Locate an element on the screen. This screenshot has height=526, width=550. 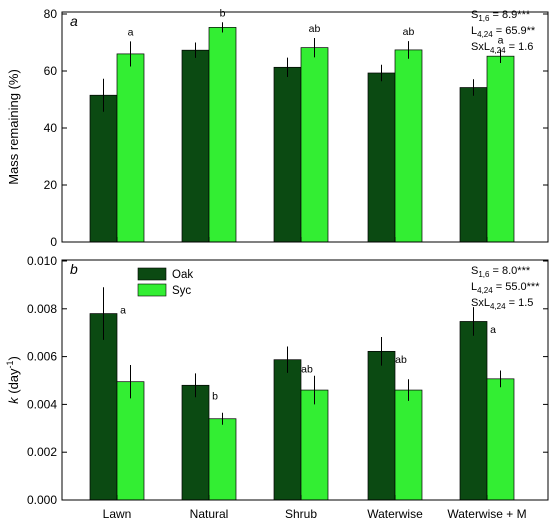
y-tick-label: 40 is located at coordinates (51, 128).